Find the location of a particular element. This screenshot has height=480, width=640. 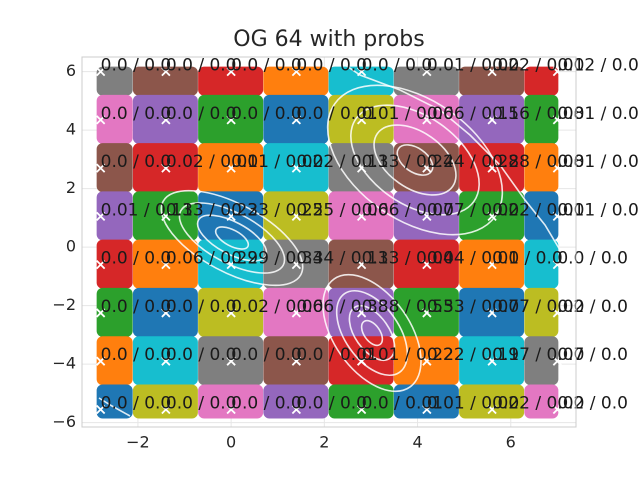

point-label: 0.13 / 0.24 is located at coordinates (408, 162).